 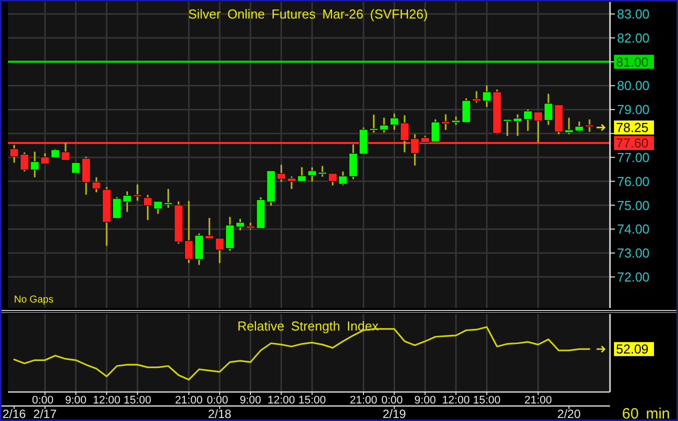 I want to click on x-tick-label: 2/16, so click(x=14, y=414).